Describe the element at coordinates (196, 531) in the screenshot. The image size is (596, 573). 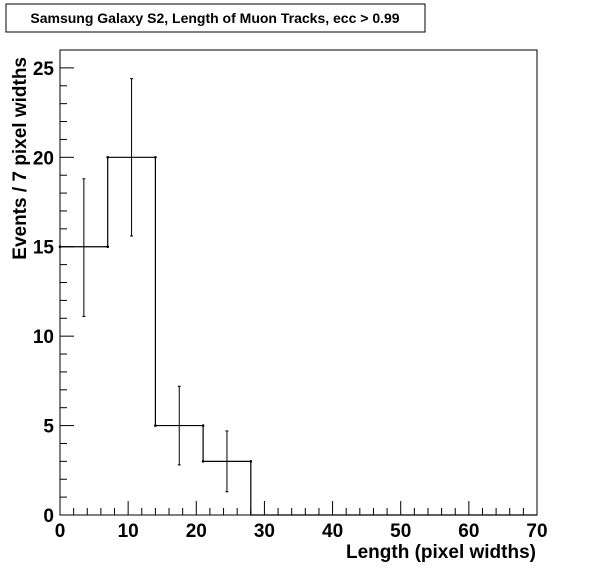
I see `x-tick-label: 20` at that location.